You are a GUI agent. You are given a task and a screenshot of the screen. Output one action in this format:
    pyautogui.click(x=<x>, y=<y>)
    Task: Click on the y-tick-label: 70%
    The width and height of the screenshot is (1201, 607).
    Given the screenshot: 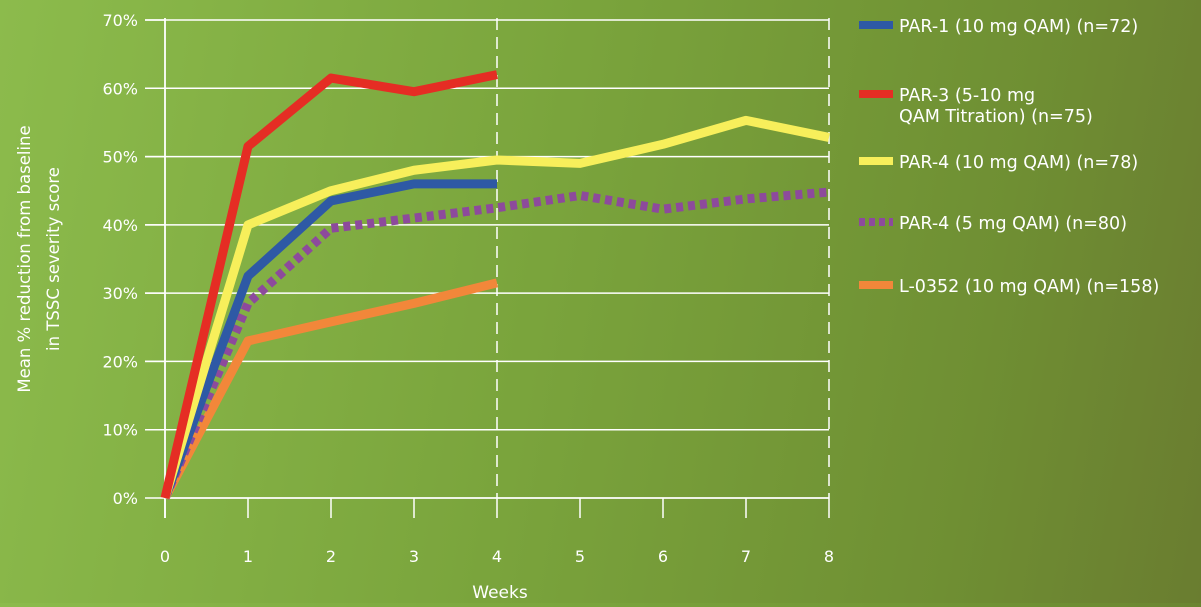 What is the action you would take?
    pyautogui.click(x=120, y=20)
    